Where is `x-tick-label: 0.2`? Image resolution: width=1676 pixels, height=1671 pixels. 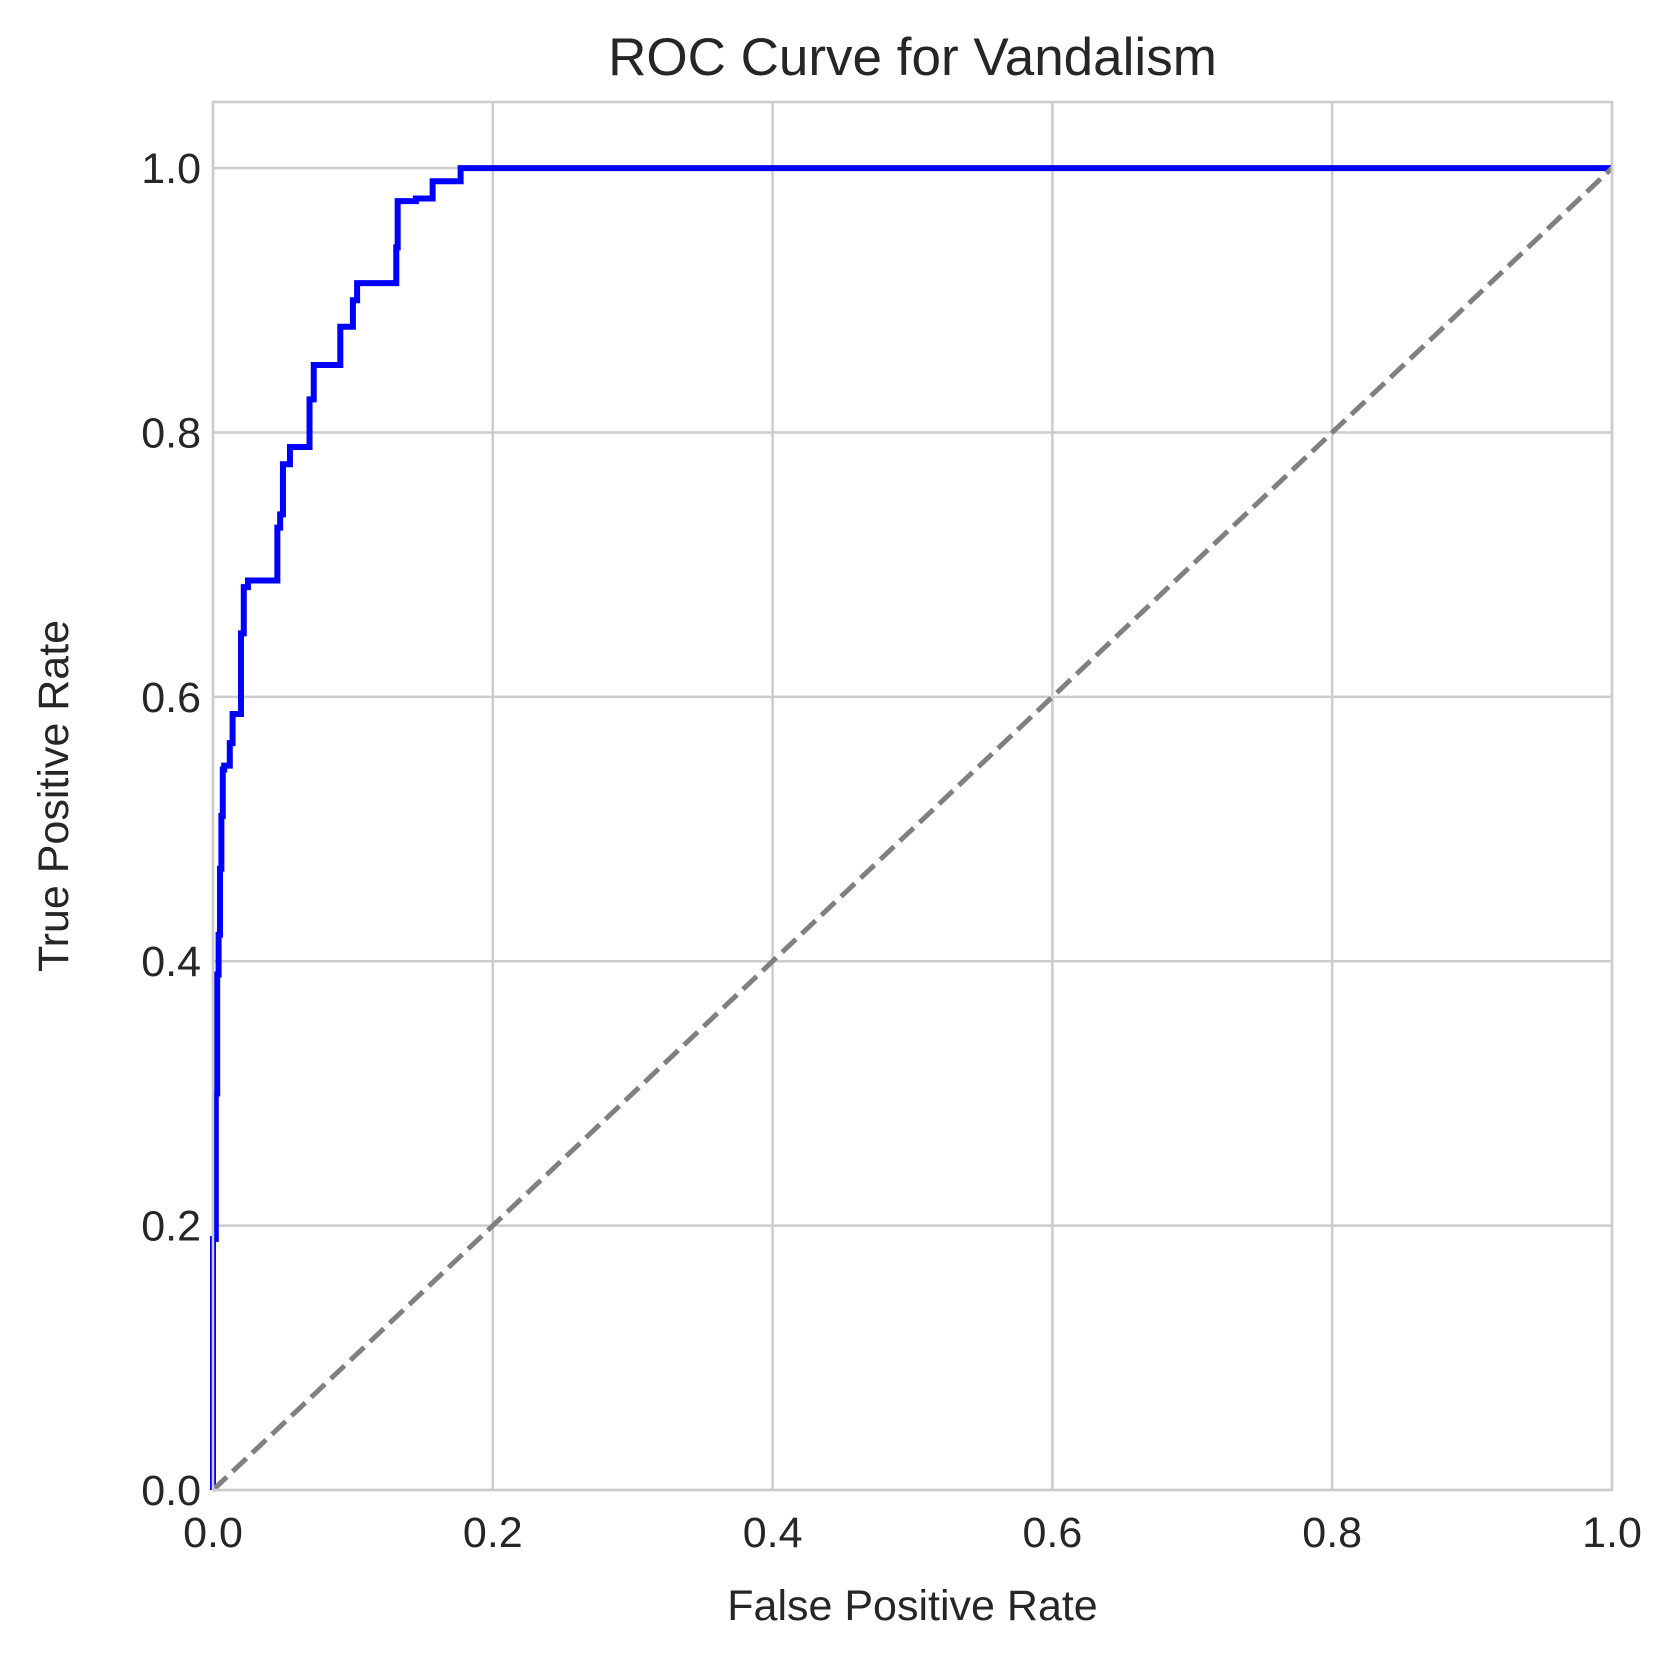
x-tick-label: 0.2 is located at coordinates (493, 1533).